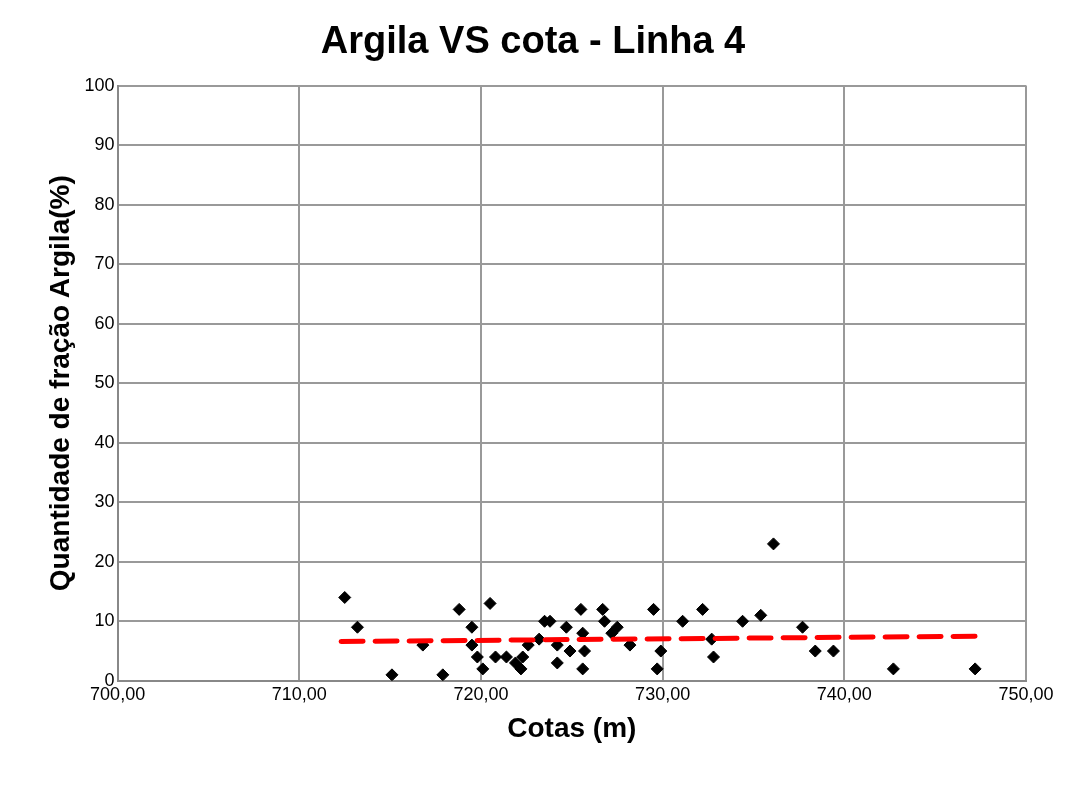  I want to click on y-tick-label: 30, so click(104, 501).